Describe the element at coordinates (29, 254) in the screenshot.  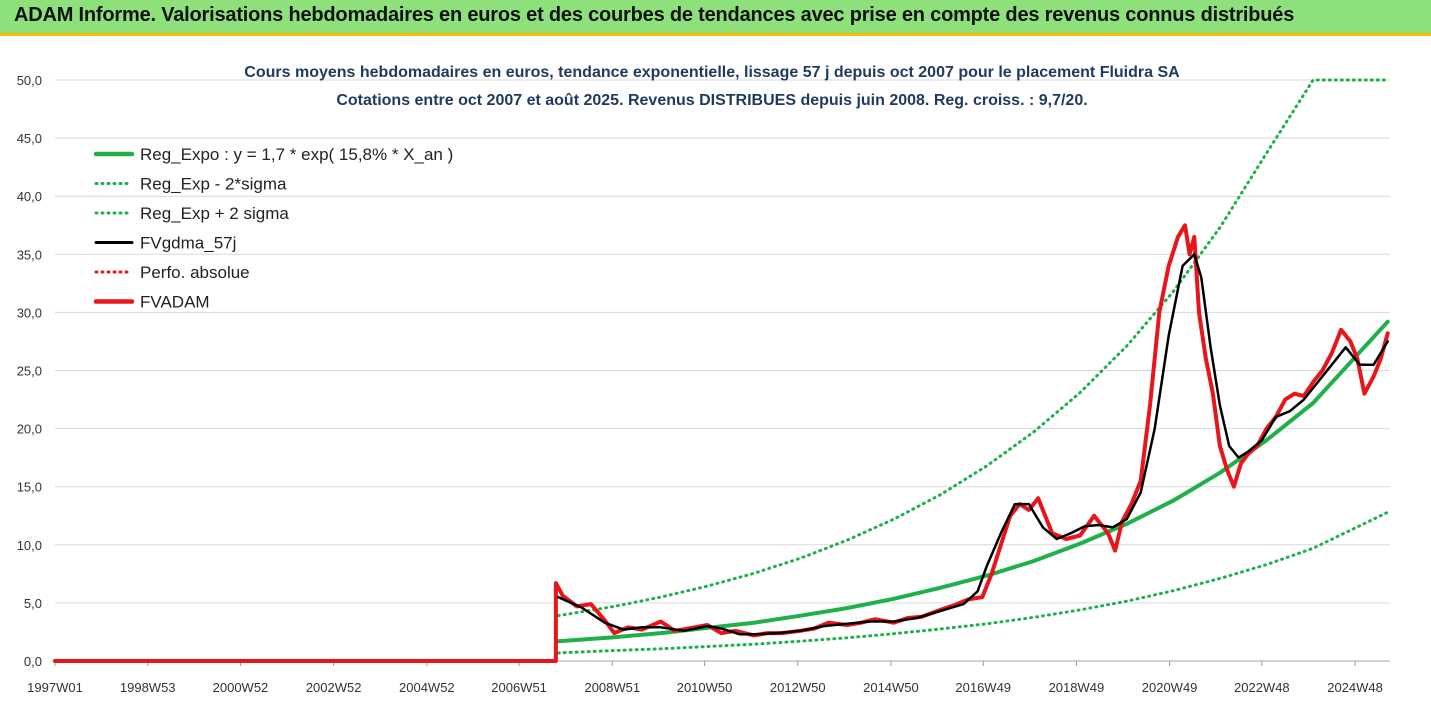
I see `y-tick-label: 35,0` at that location.